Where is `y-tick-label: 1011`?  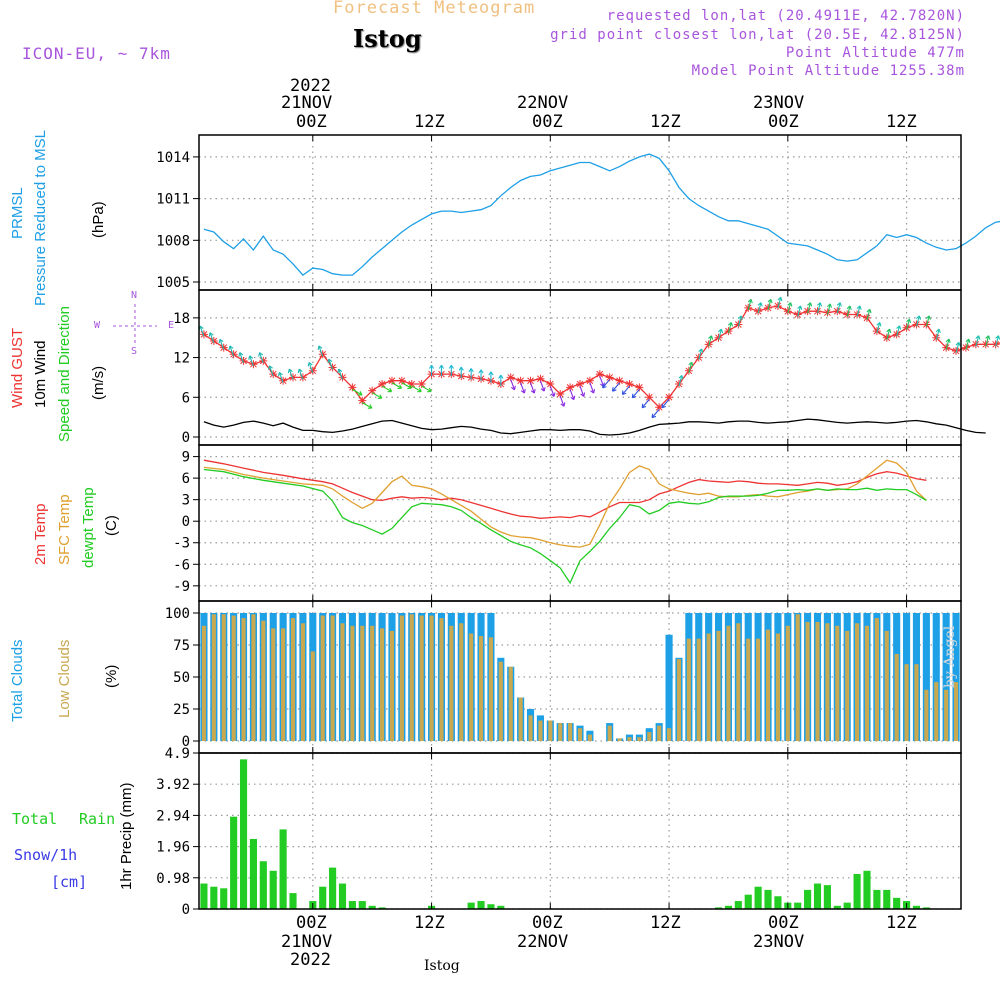 y-tick-label: 1011 is located at coordinates (173, 200).